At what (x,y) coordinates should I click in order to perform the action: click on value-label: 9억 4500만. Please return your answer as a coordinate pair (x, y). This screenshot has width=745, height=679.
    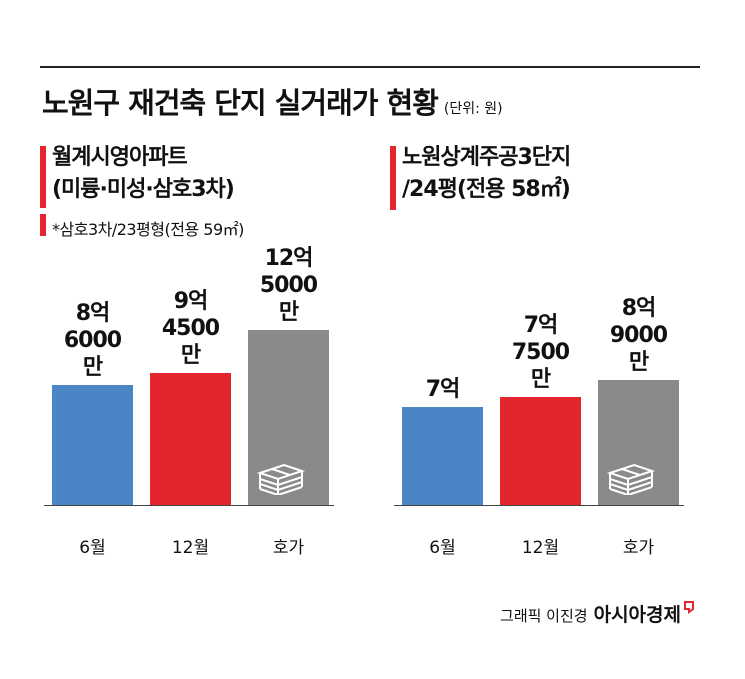
    Looking at the image, I should click on (190, 328).